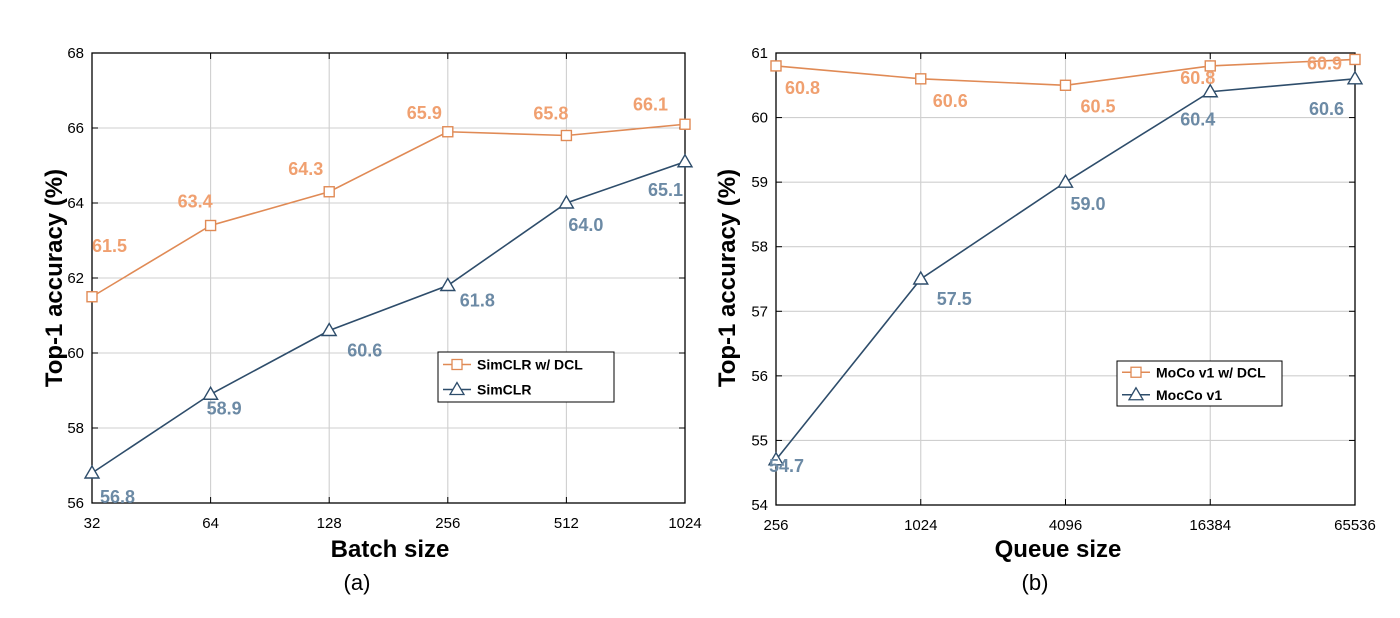 The height and width of the screenshot is (618, 1400). I want to click on data-label: 66.1, so click(650, 104).